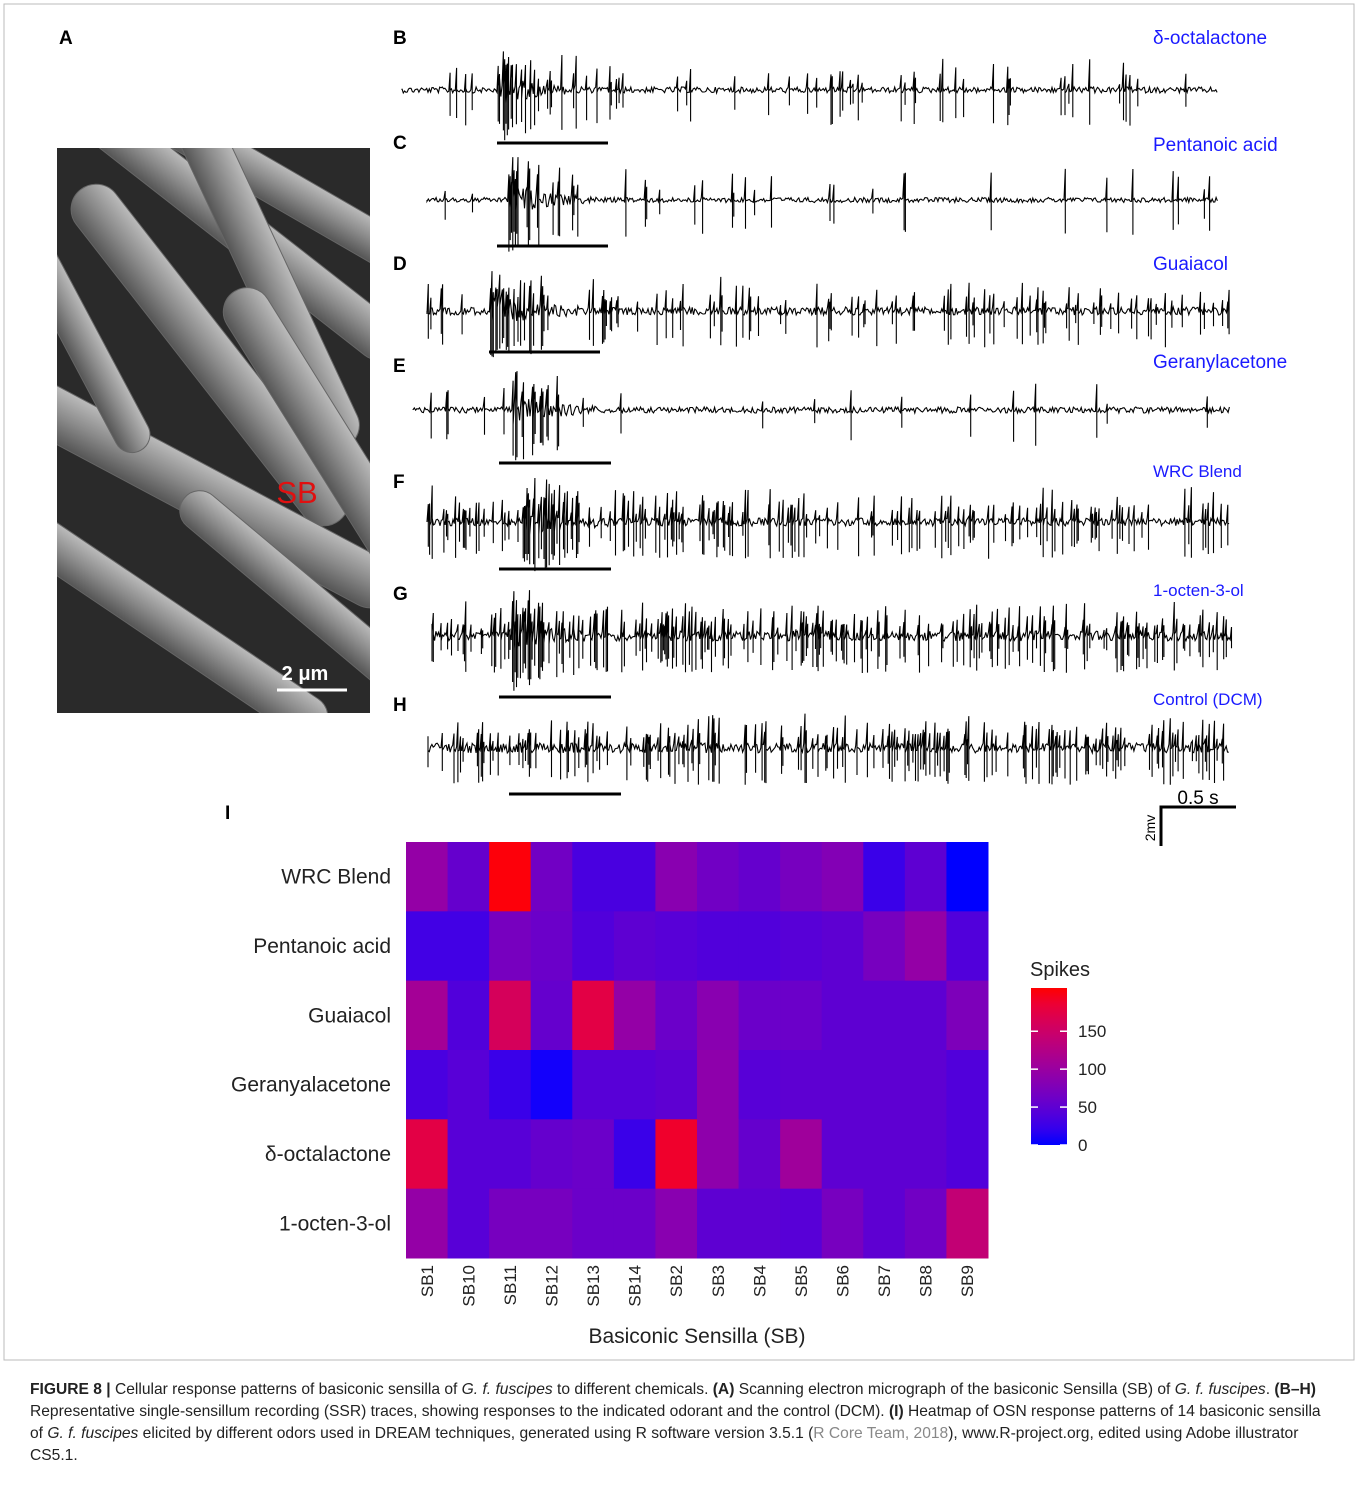 The height and width of the screenshot is (1485, 1358). What do you see at coordinates (1295, 1389) in the screenshot?
I see `caption-text: (B–H)` at bounding box center [1295, 1389].